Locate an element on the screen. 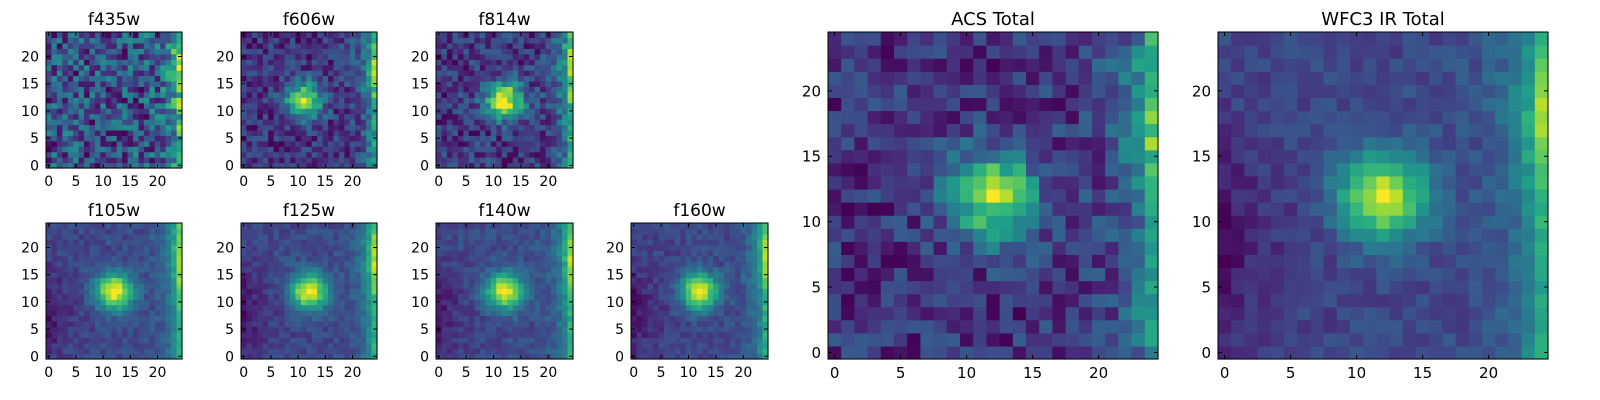 This screenshot has width=1600, height=400. y-tick-label: 20 is located at coordinates (225, 249).